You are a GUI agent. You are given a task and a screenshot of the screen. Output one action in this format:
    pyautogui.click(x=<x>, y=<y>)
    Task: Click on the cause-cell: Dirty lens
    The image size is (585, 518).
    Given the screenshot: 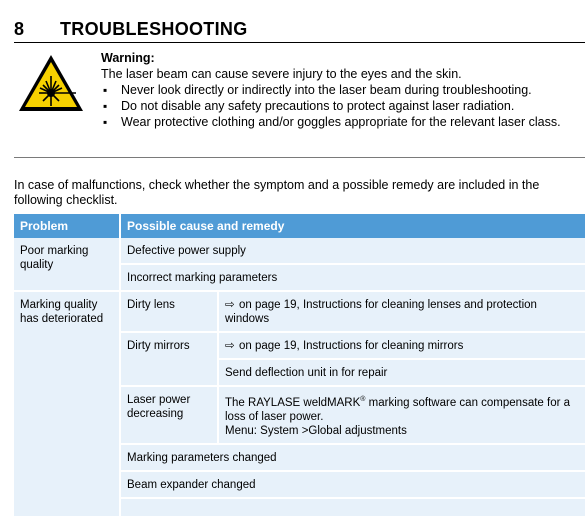 What is the action you would take?
    pyautogui.click(x=169, y=312)
    